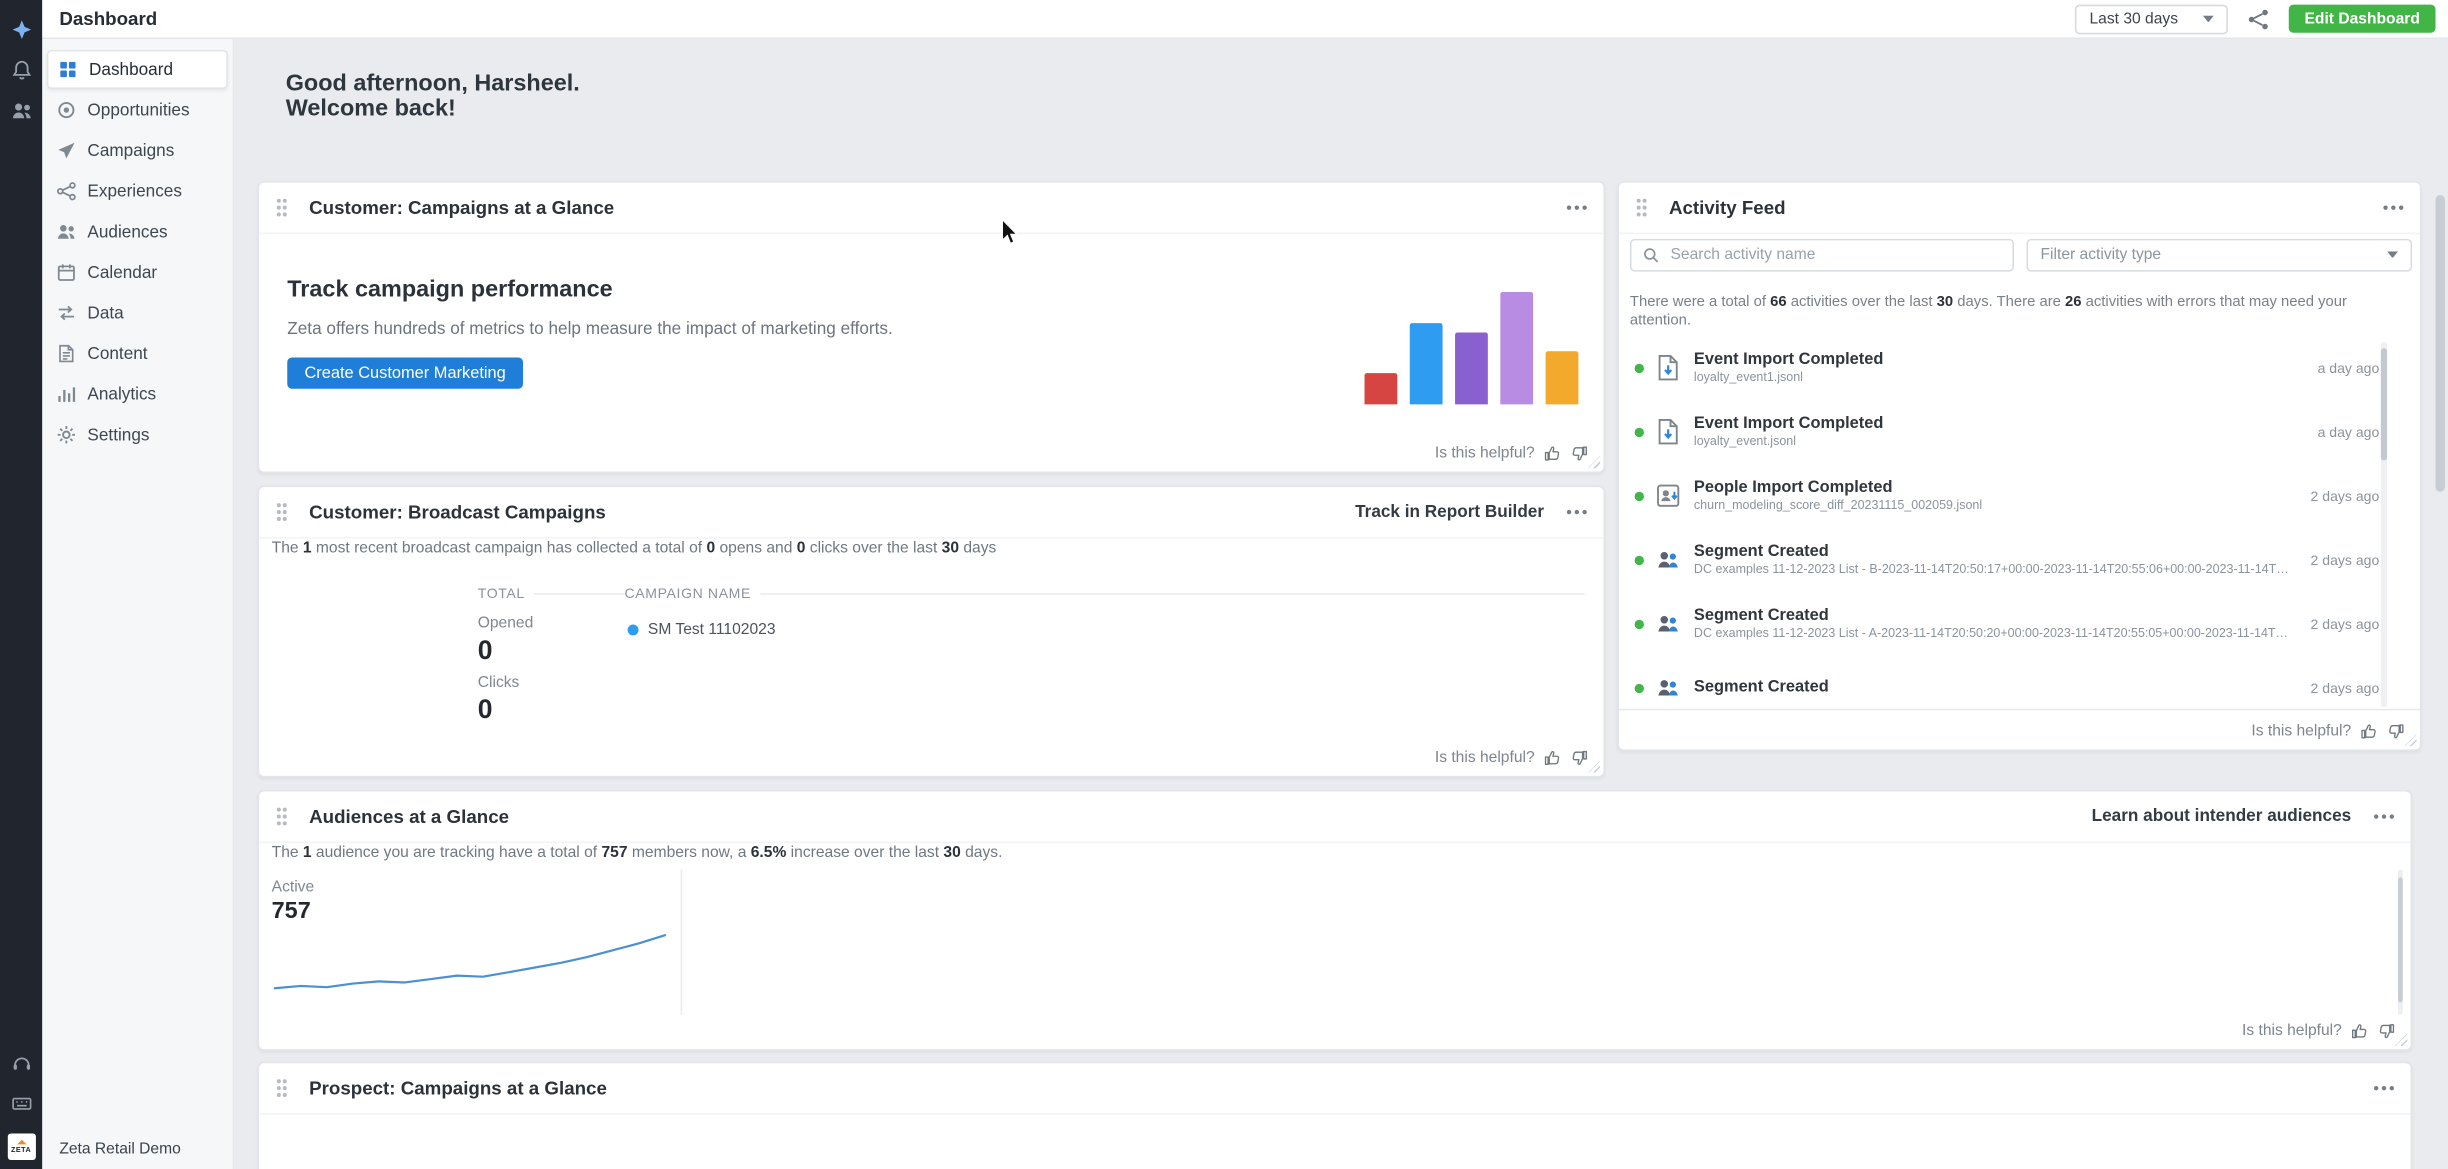 The width and height of the screenshot is (2448, 1169). What do you see at coordinates (2152, 18) in the screenshot?
I see `time-range-select: Last 30 days` at bounding box center [2152, 18].